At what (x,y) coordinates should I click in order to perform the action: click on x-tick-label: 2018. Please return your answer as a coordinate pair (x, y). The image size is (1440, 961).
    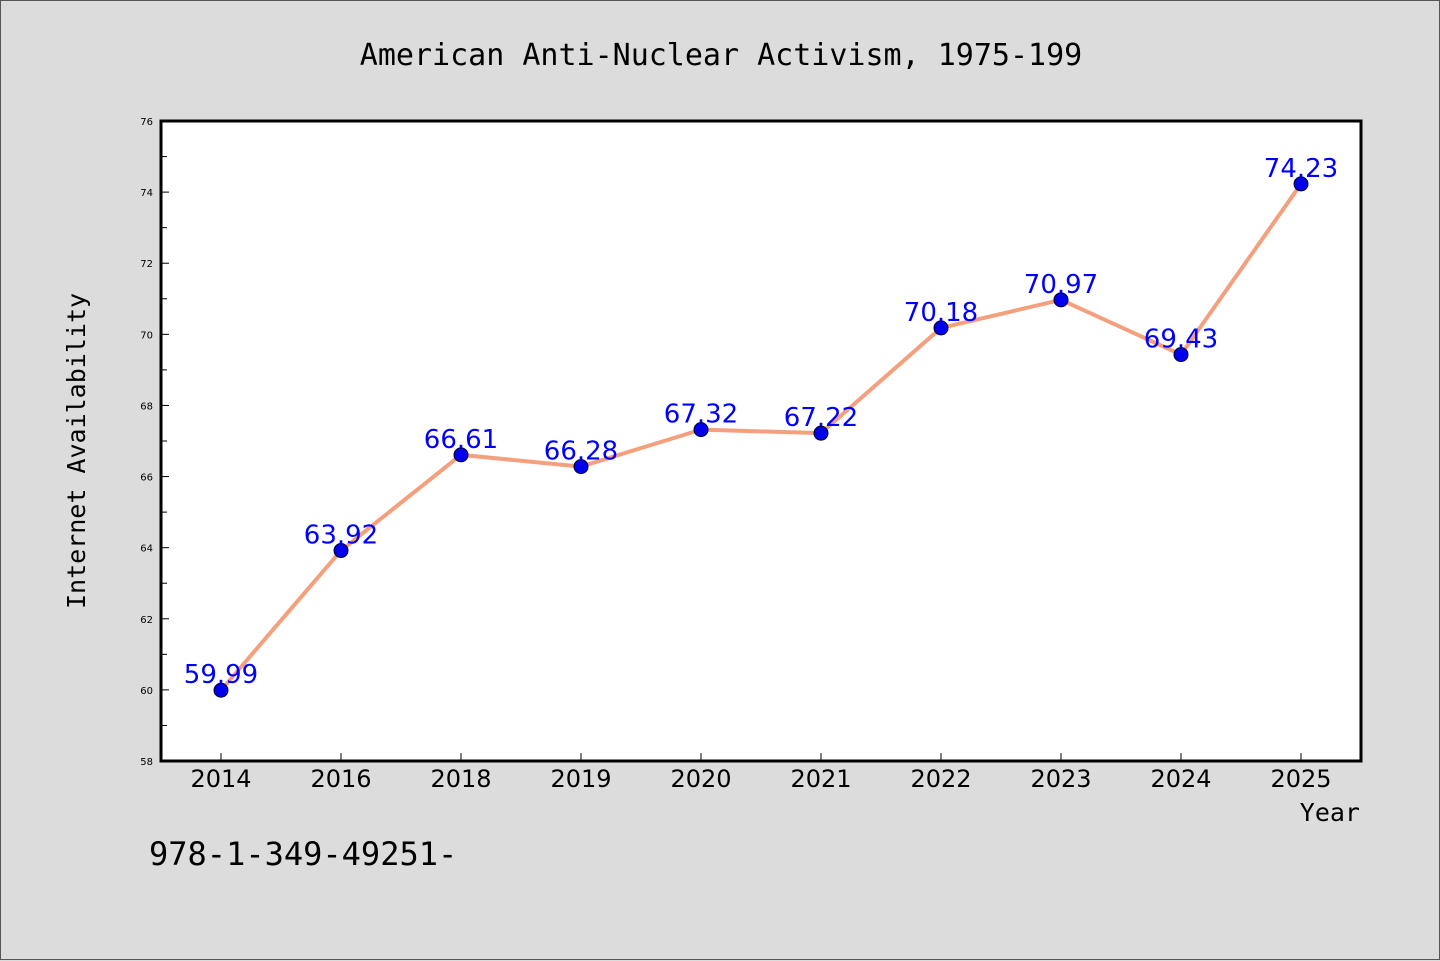
    Looking at the image, I should click on (460, 779).